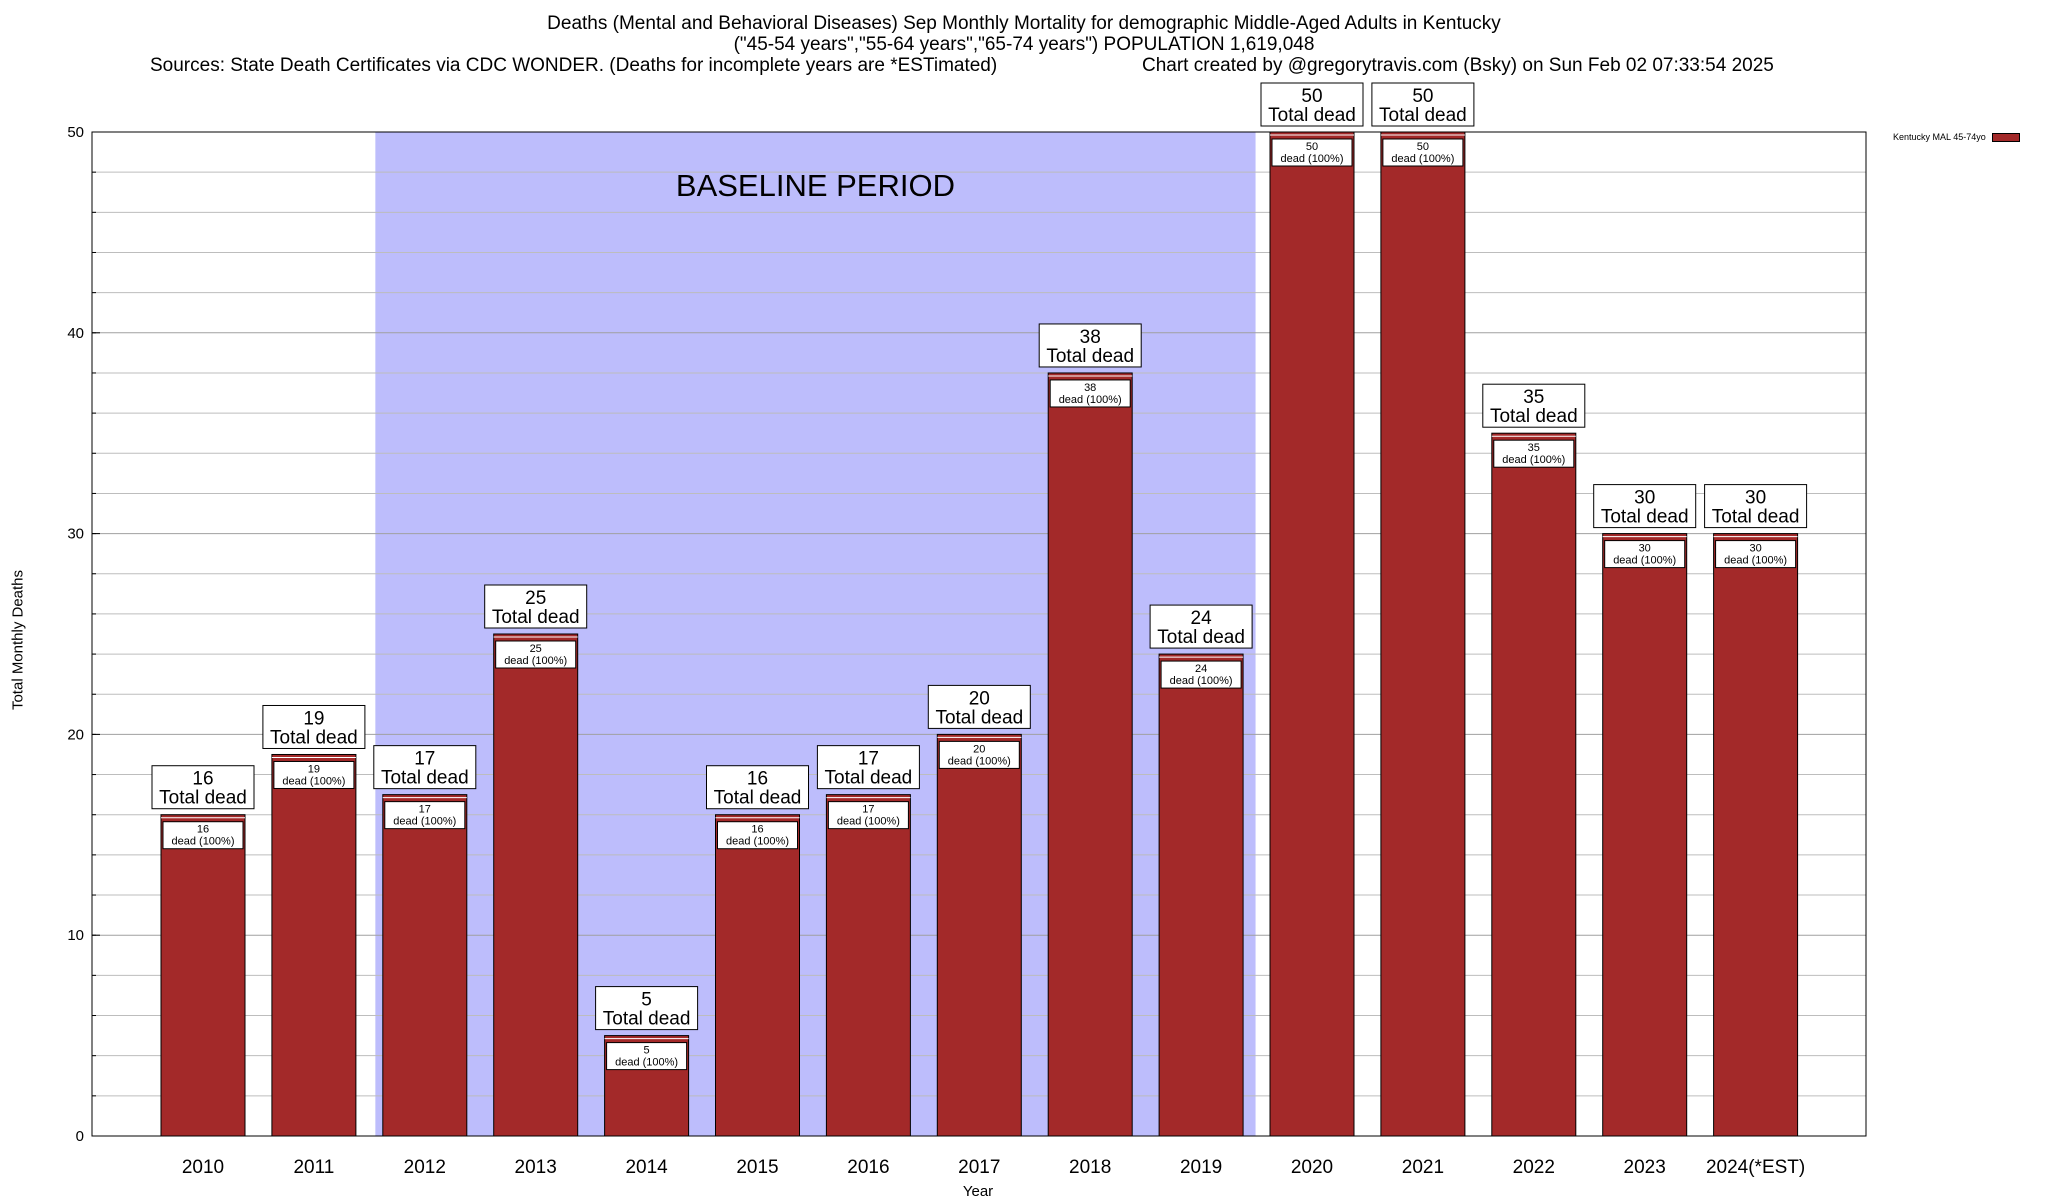  Describe the element at coordinates (2005, 137) in the screenshot. I see `legend-swatch` at that location.